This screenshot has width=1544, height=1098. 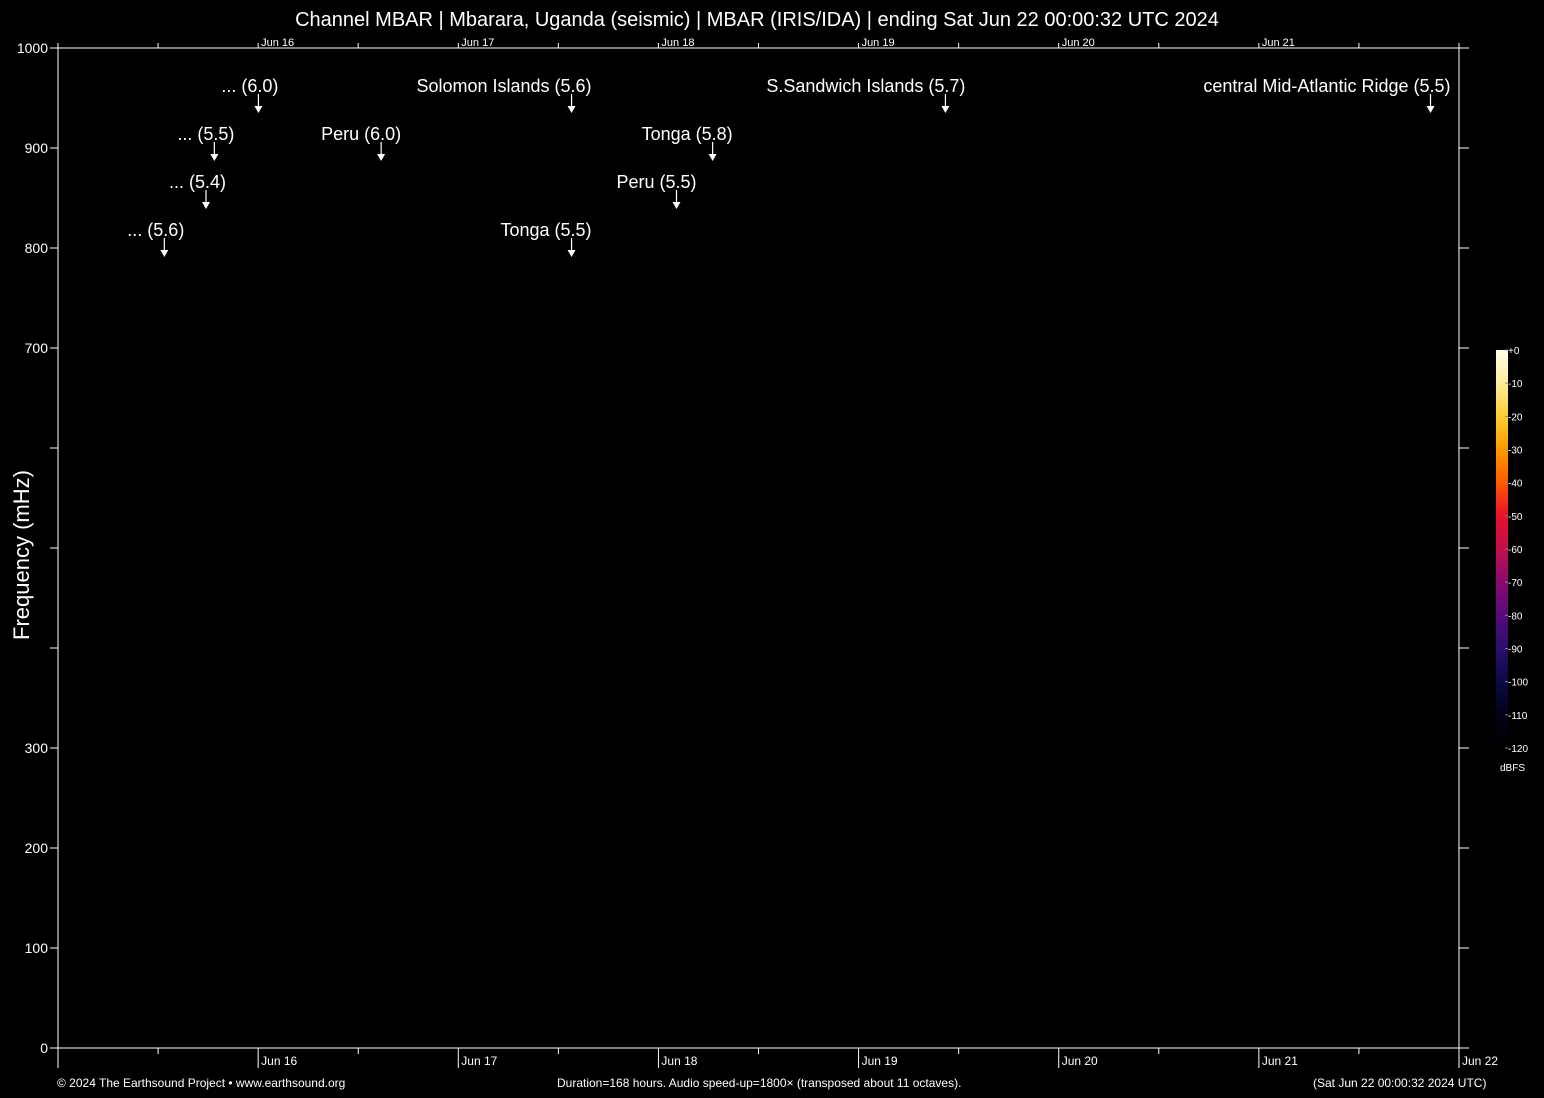 What do you see at coordinates (1514, 351) in the screenshot?
I see `colorbar-tick-label: +0` at bounding box center [1514, 351].